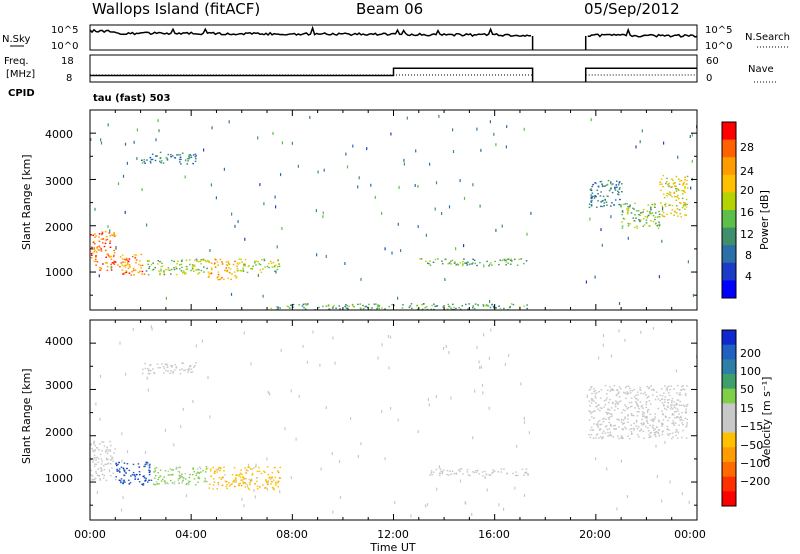  Describe the element at coordinates (59, 410) in the screenshot. I see `velocity-ytick-labels: 4000 3000 2000 1000` at that location.